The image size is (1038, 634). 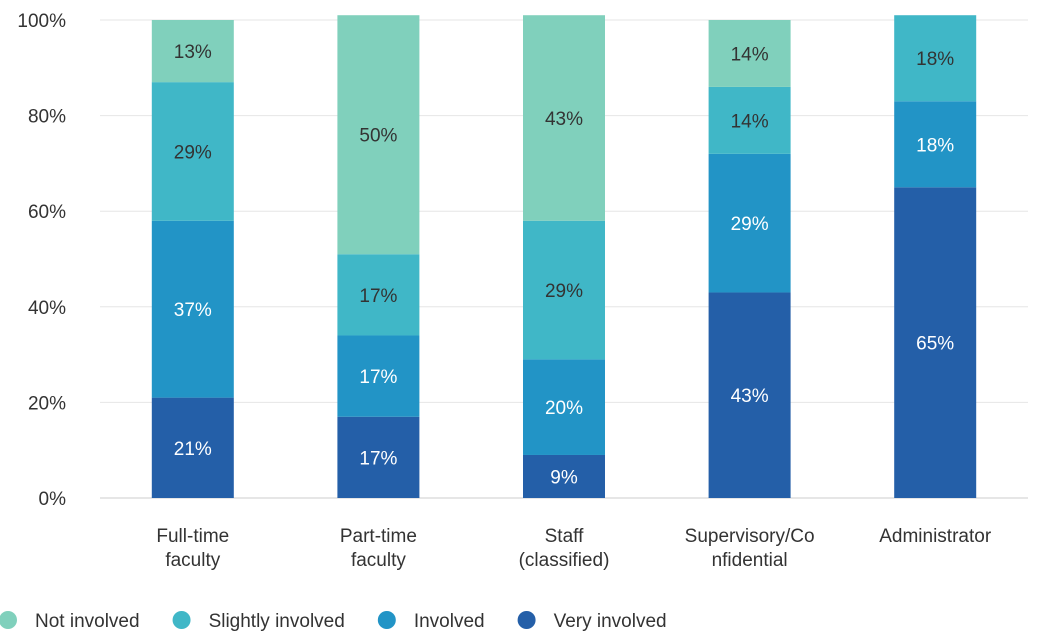 What do you see at coordinates (47, 212) in the screenshot?
I see `y-tick-label: 60%` at bounding box center [47, 212].